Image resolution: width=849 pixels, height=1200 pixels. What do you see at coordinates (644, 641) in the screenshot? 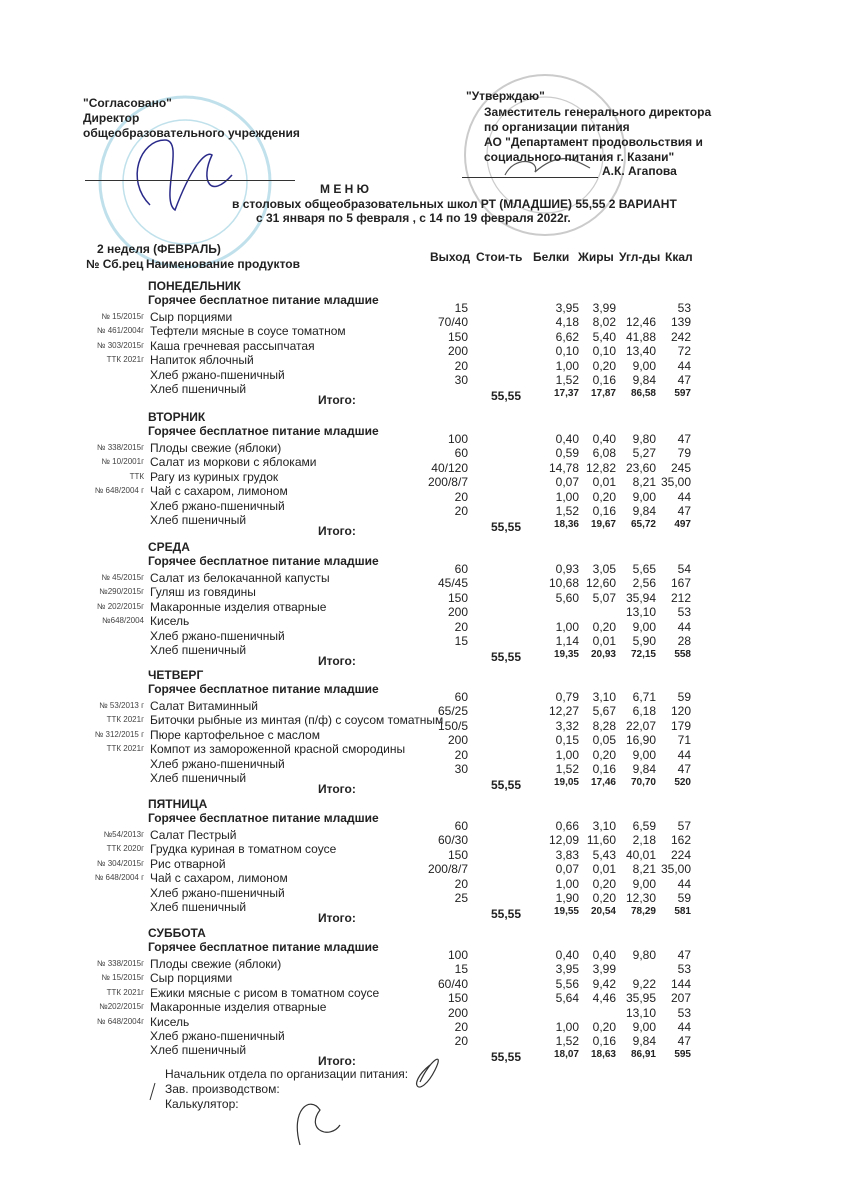
I see `carbs-value: 5,90` at bounding box center [644, 641].